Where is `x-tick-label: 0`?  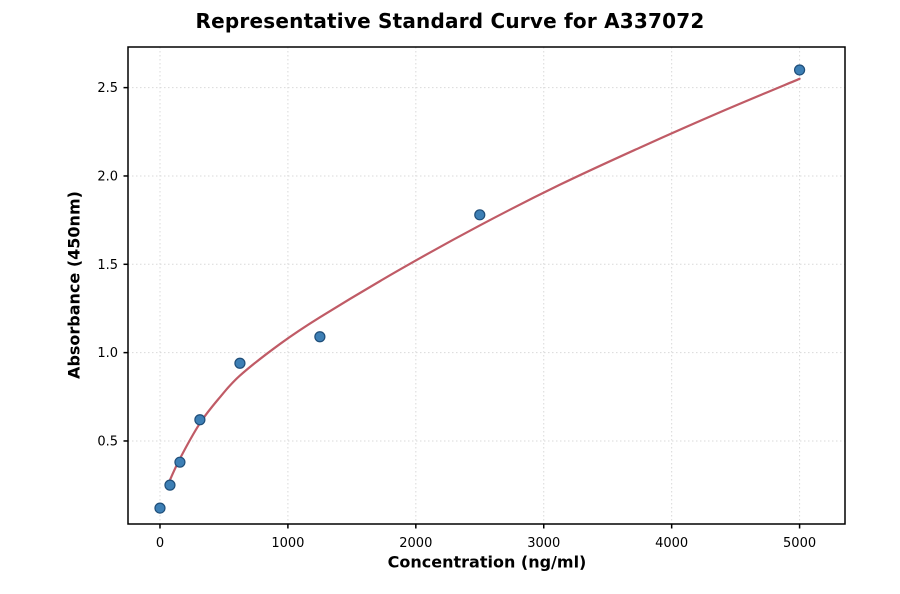
x-tick-label: 0 is located at coordinates (160, 543).